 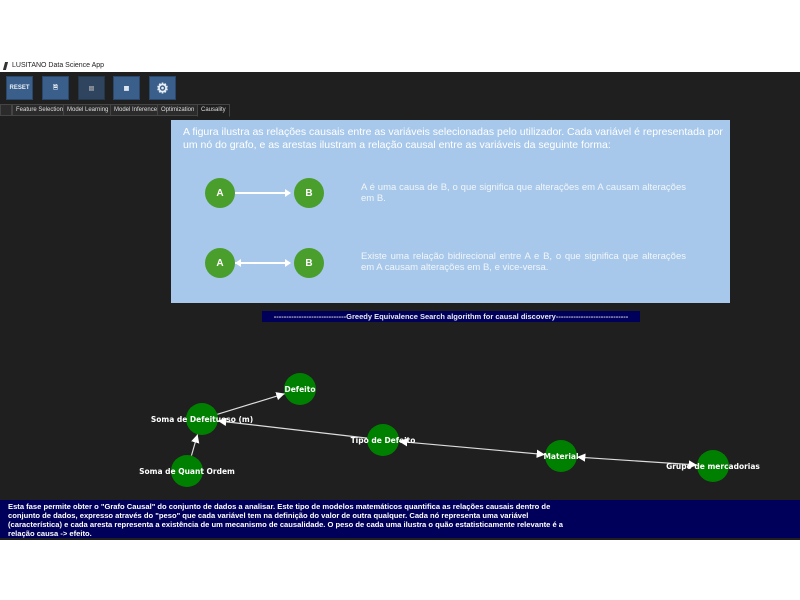 I want to click on network-button: ▦, so click(x=126, y=88).